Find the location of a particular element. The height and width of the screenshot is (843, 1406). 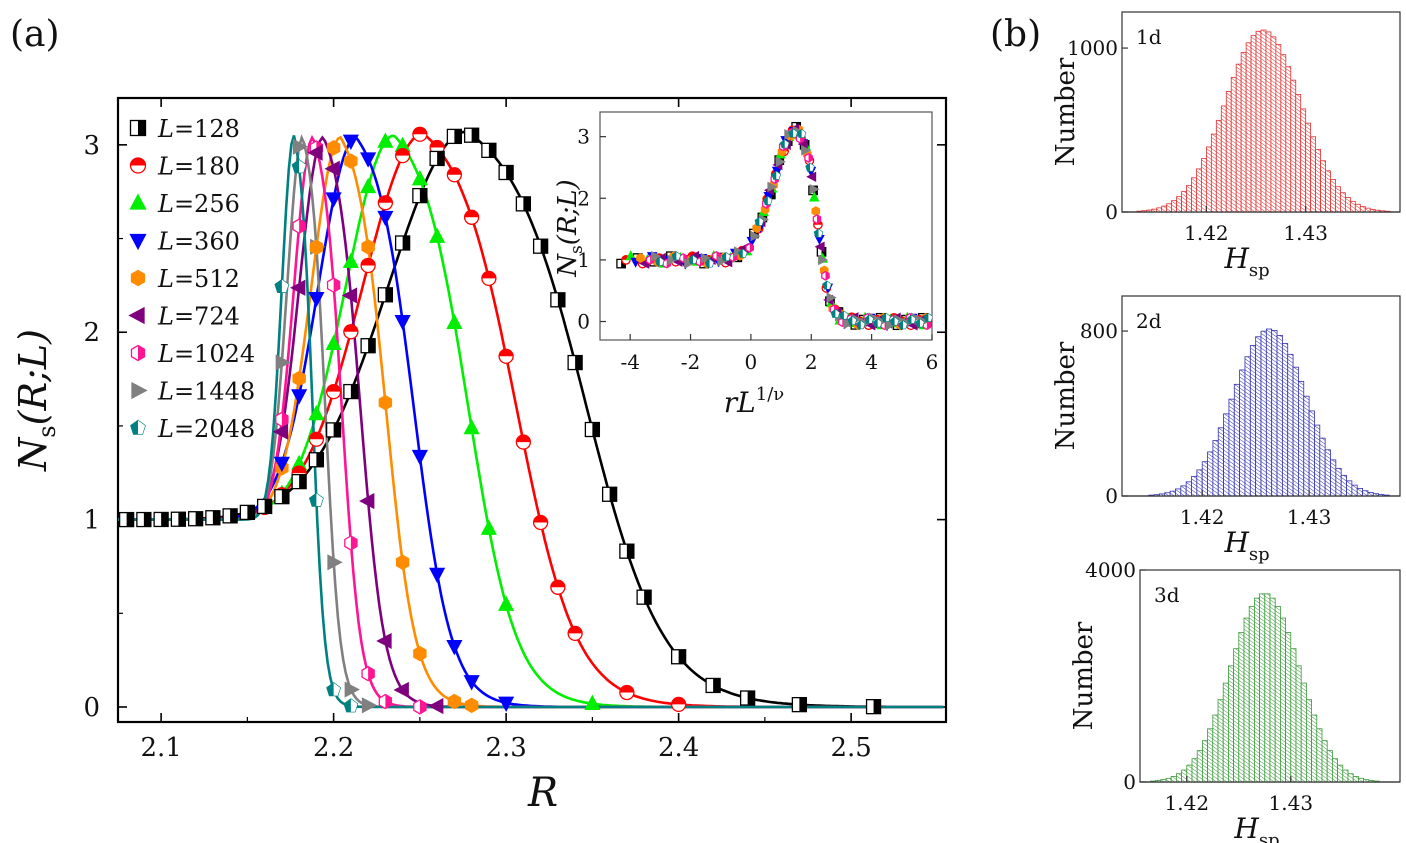

inset-x-tick-label: -2 is located at coordinates (690, 362).